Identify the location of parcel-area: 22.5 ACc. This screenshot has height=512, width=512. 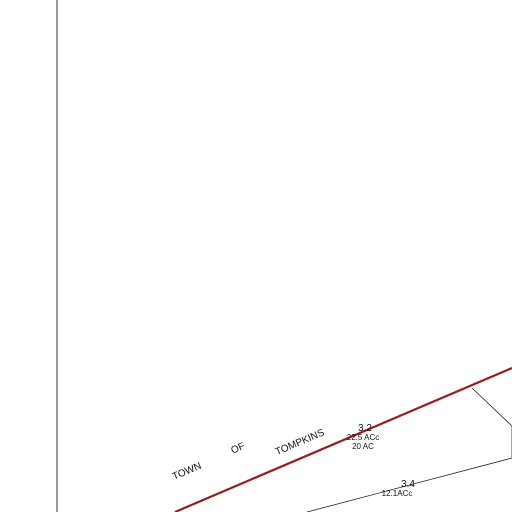
(363, 437).